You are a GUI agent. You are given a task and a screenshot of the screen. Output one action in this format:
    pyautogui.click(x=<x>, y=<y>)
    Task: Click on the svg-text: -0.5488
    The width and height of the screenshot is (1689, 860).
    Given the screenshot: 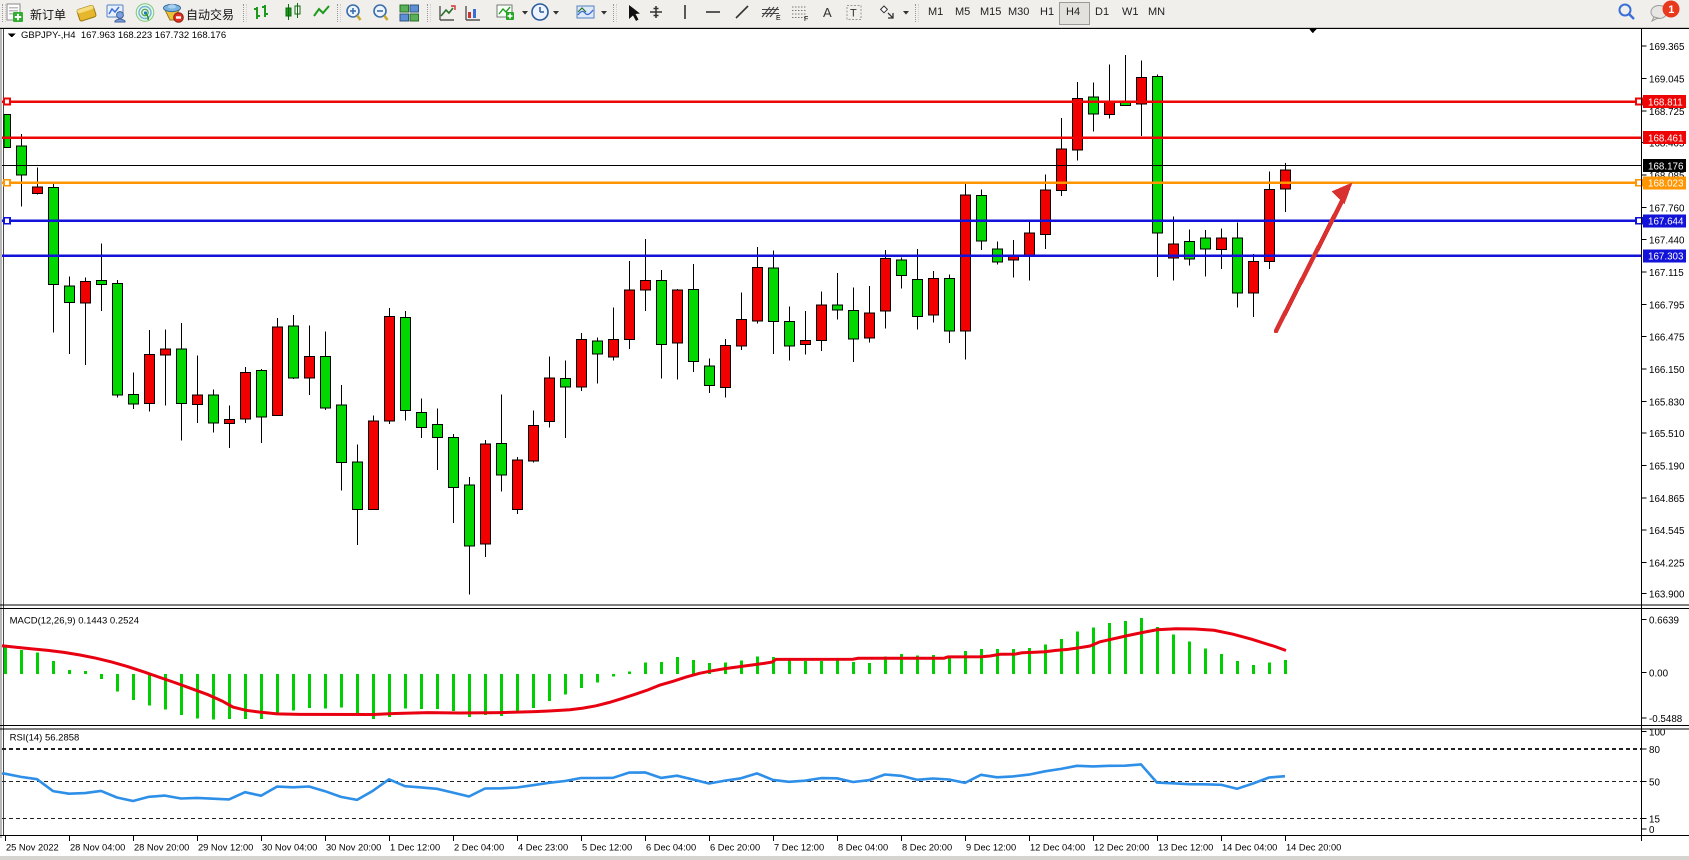 What is the action you would take?
    pyautogui.click(x=1666, y=719)
    